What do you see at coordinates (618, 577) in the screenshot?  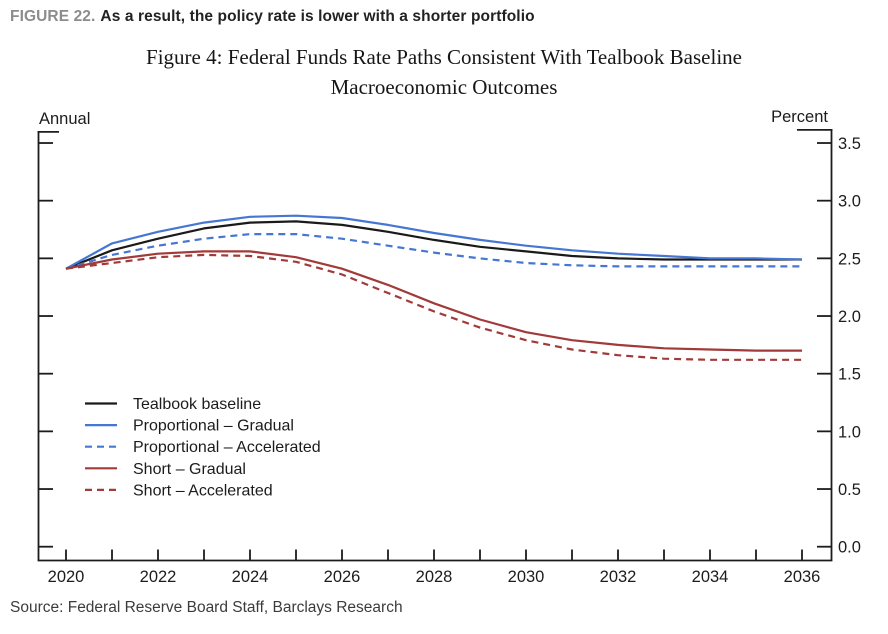 I see `x-tick-label: 2032` at bounding box center [618, 577].